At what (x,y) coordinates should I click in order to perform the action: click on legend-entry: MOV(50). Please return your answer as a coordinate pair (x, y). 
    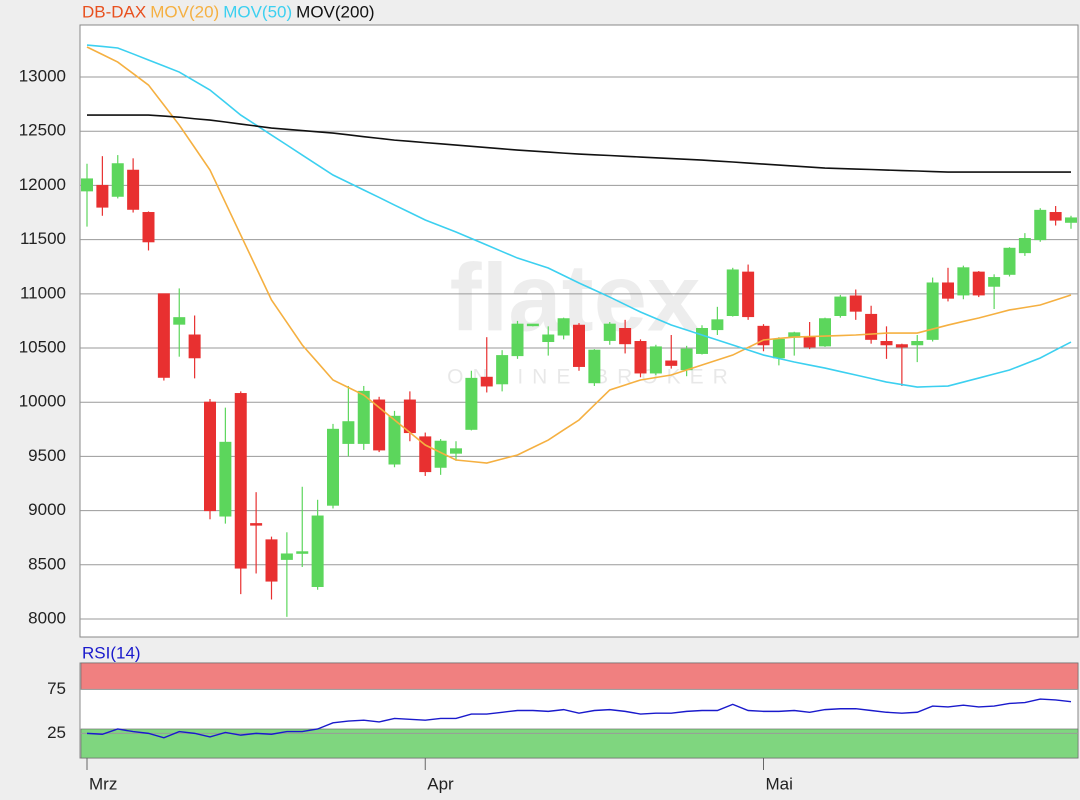
    Looking at the image, I should click on (257, 11).